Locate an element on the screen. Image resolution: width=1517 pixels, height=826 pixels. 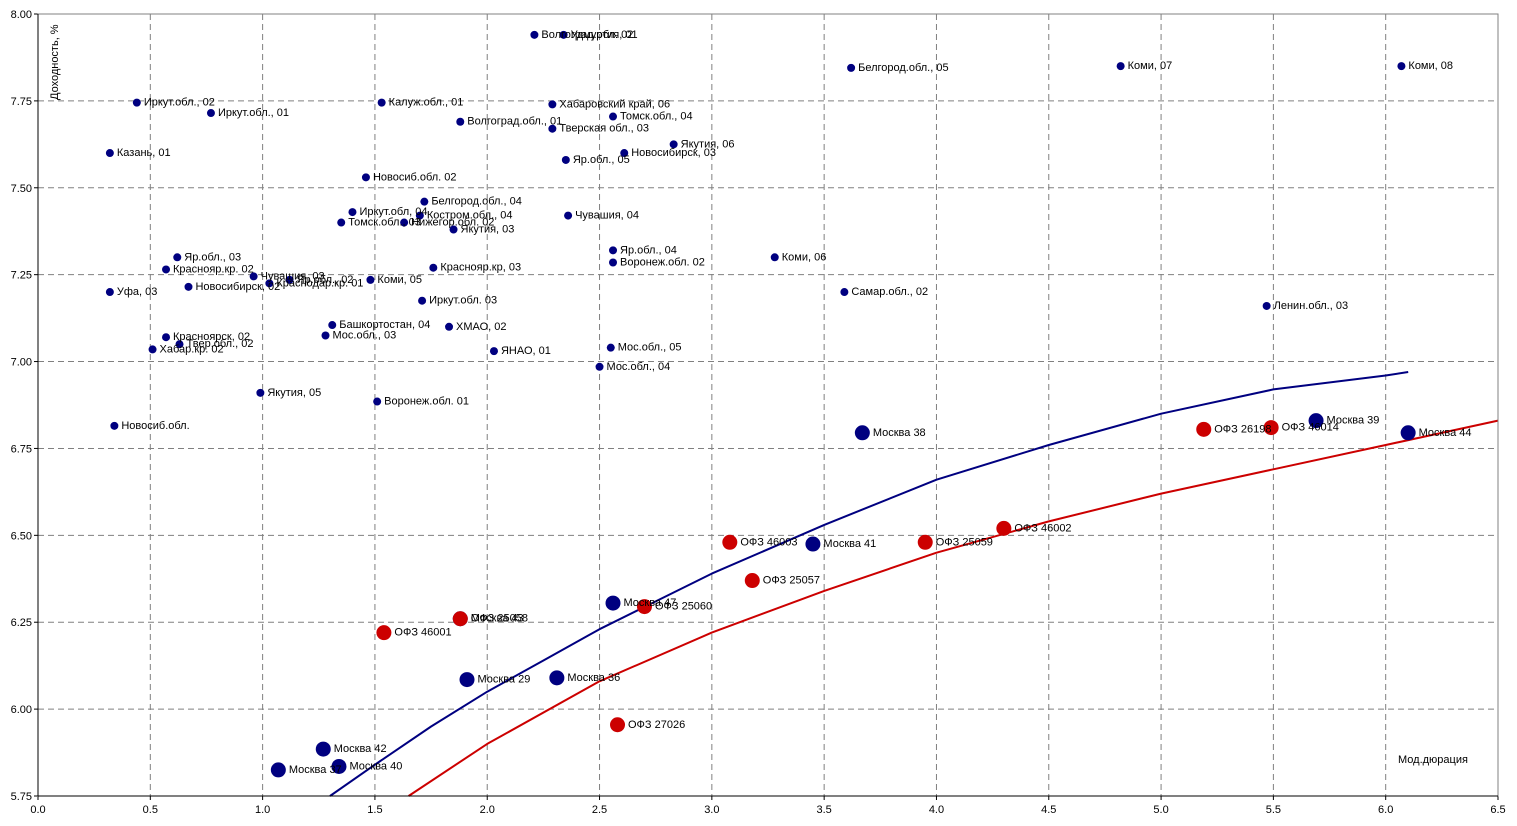
point-label: Волгоград.обл. 02 is located at coordinates (587, 35).